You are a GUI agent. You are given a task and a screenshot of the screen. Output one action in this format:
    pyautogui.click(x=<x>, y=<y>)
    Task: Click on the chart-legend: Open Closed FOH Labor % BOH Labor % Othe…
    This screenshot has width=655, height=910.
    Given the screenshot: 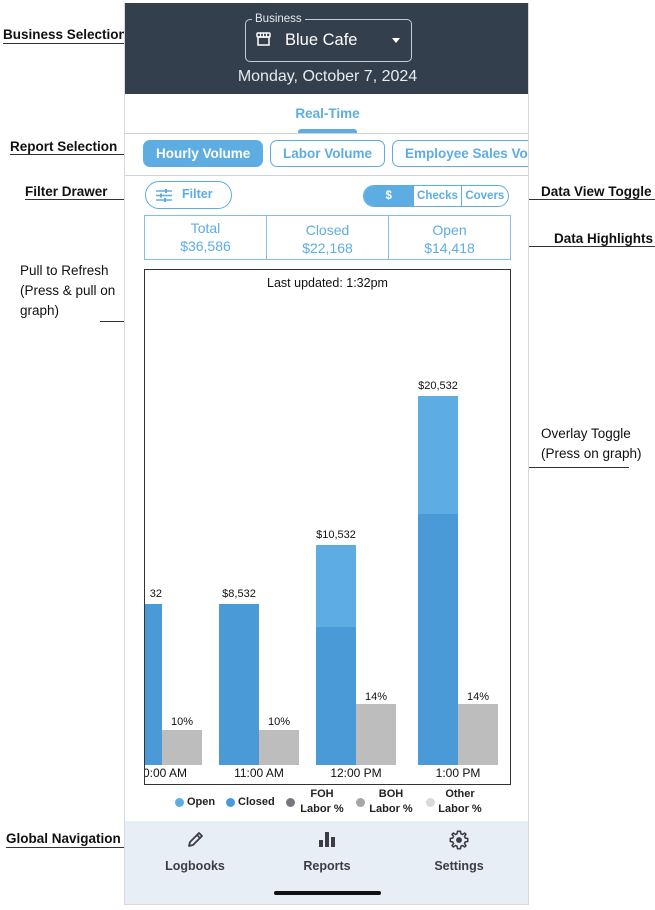 What is the action you would take?
    pyautogui.click(x=326, y=804)
    